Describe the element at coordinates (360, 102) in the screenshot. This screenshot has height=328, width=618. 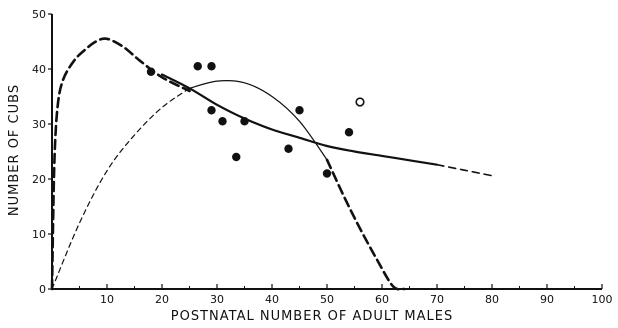
I see `data-point-open` at that location.